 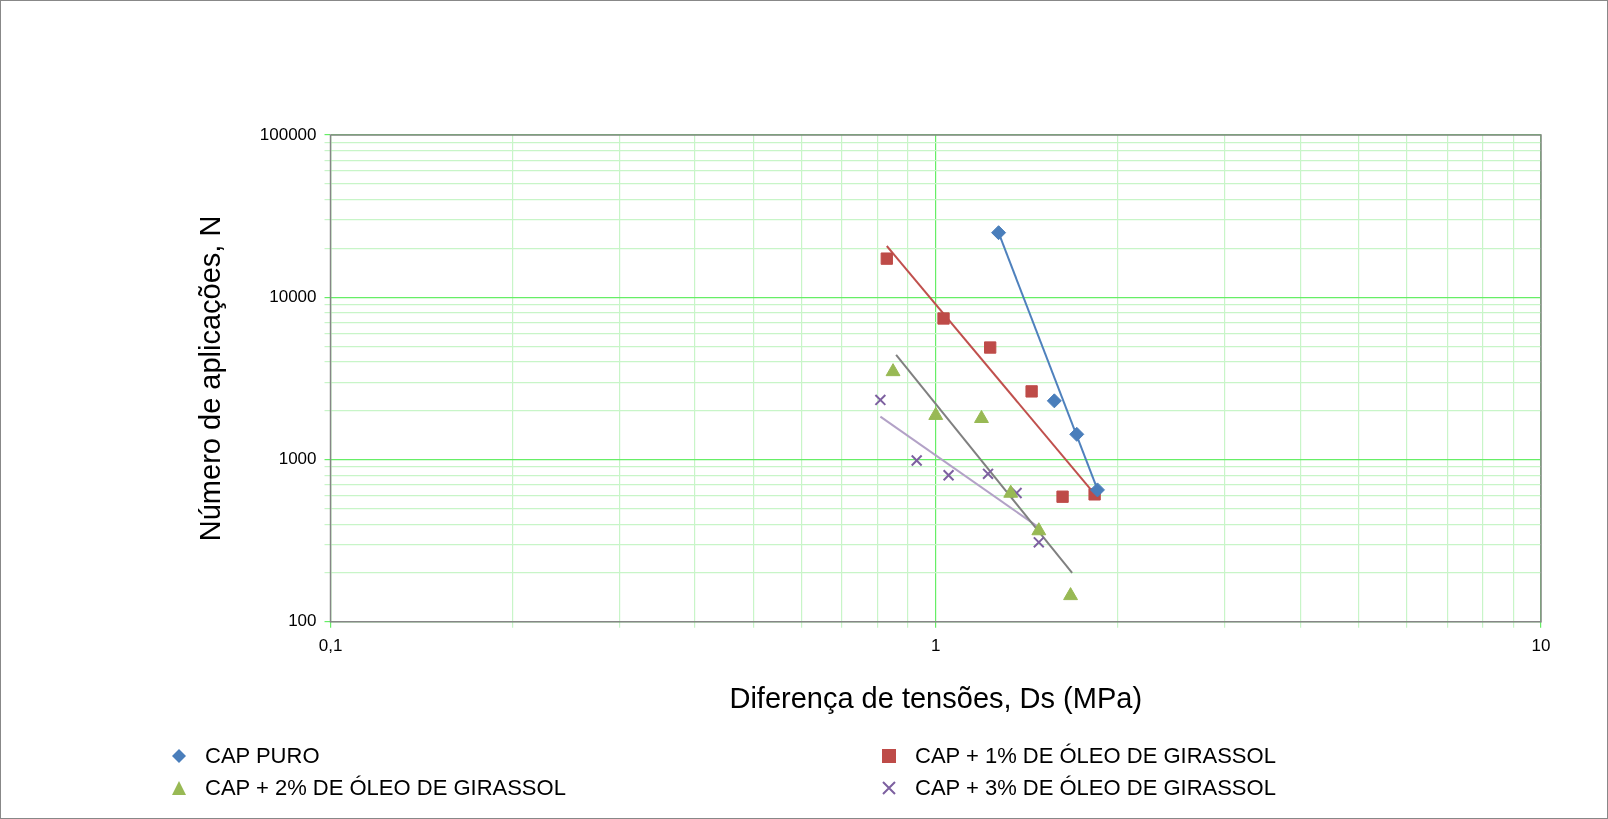 What do you see at coordinates (302, 621) in the screenshot?
I see `y-tick-label: 100` at bounding box center [302, 621].